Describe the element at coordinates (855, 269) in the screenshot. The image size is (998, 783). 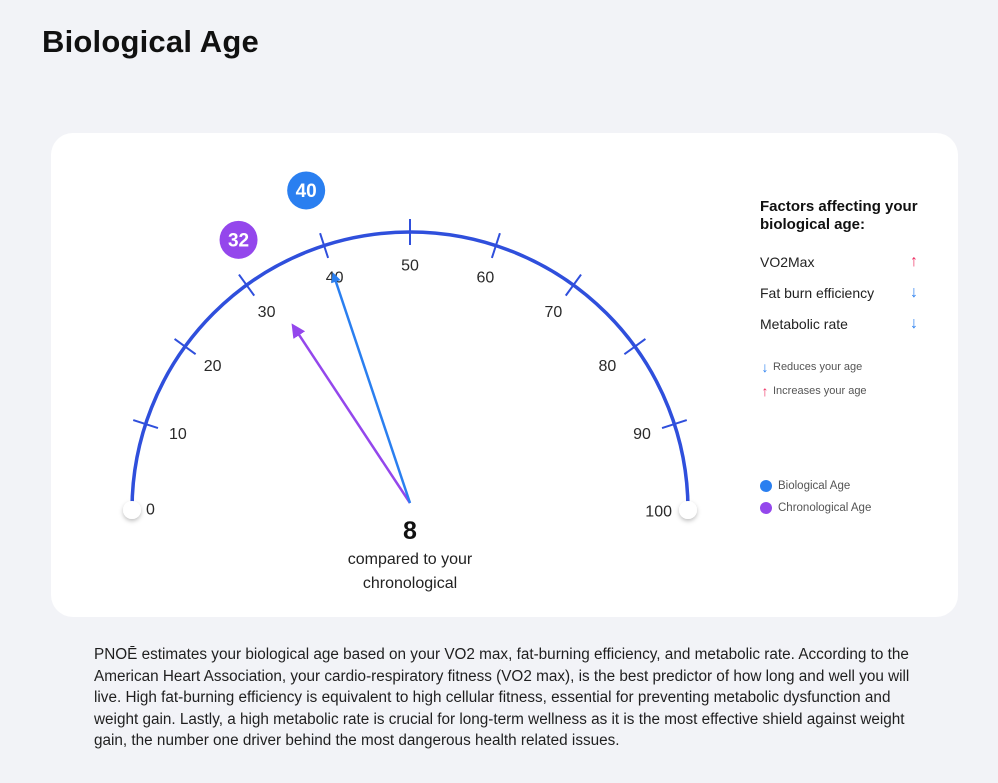
I see `factor-vo2max: VO2Max ↑` at that location.